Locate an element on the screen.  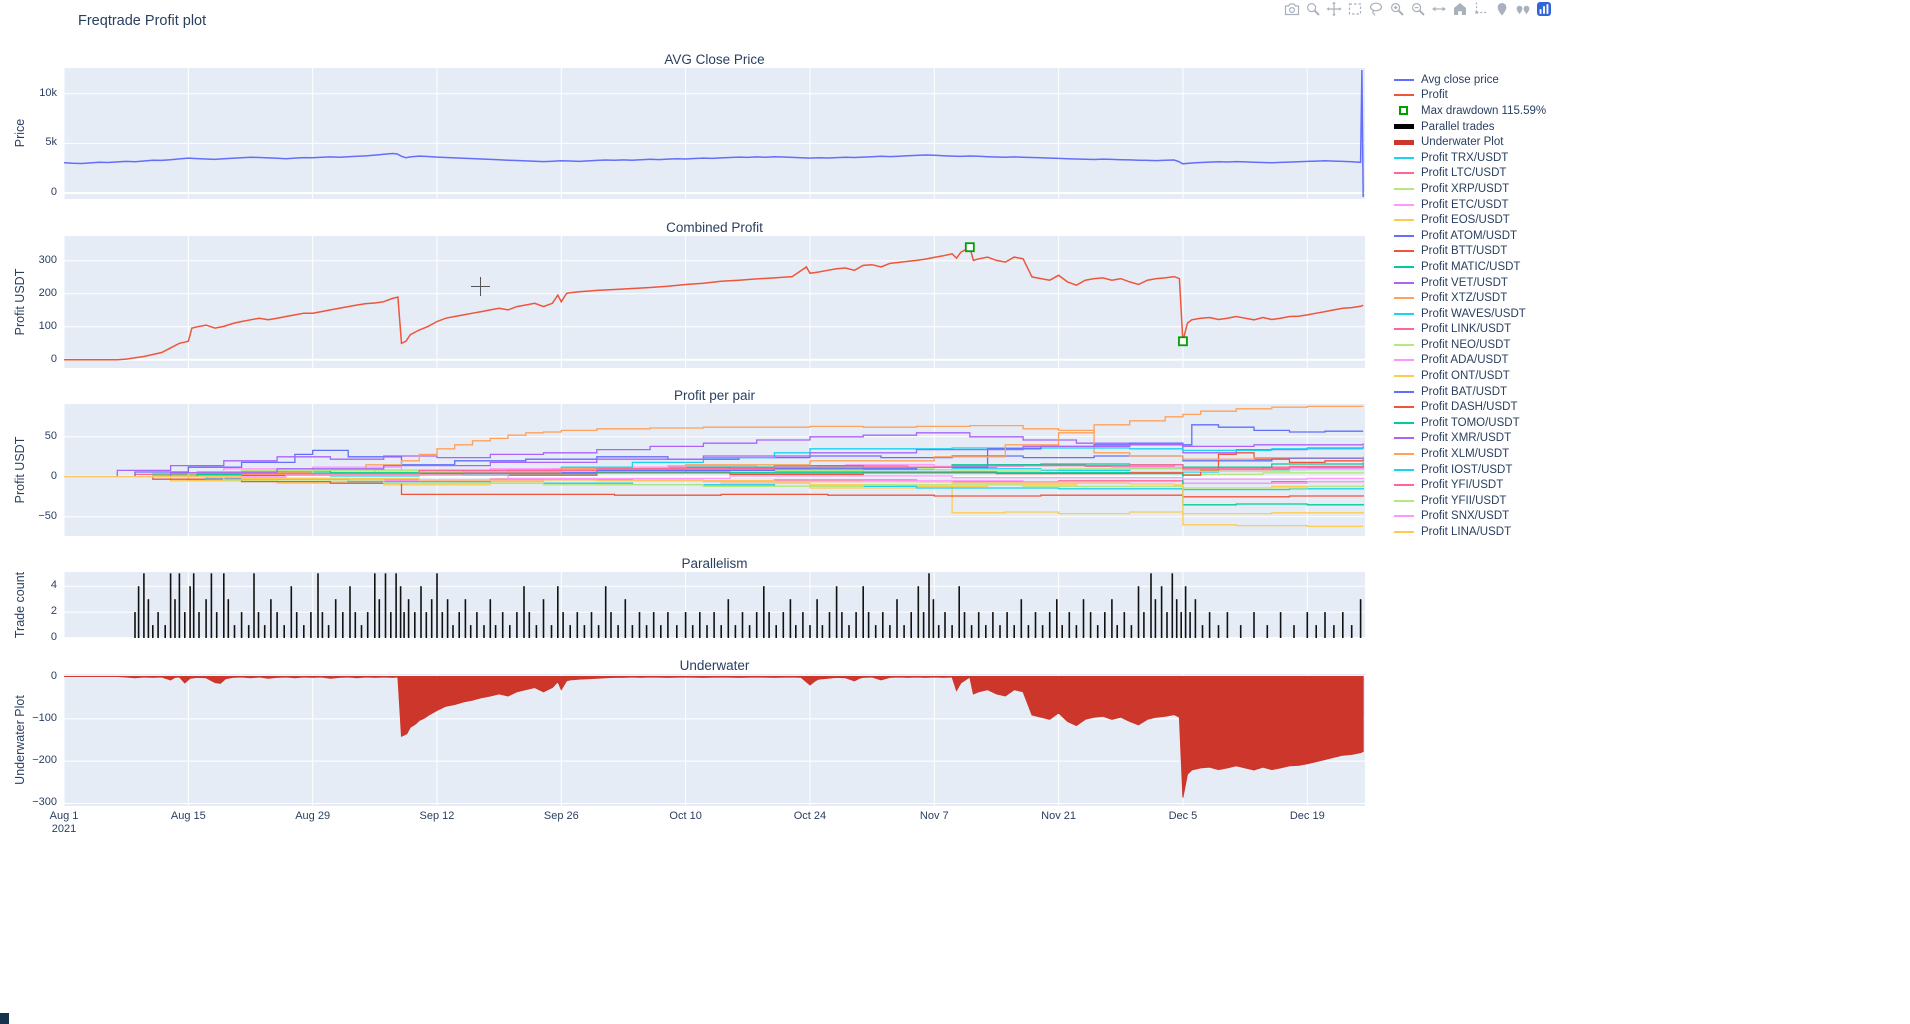
x-tick-label: Oct 24 is located at coordinates (810, 816).